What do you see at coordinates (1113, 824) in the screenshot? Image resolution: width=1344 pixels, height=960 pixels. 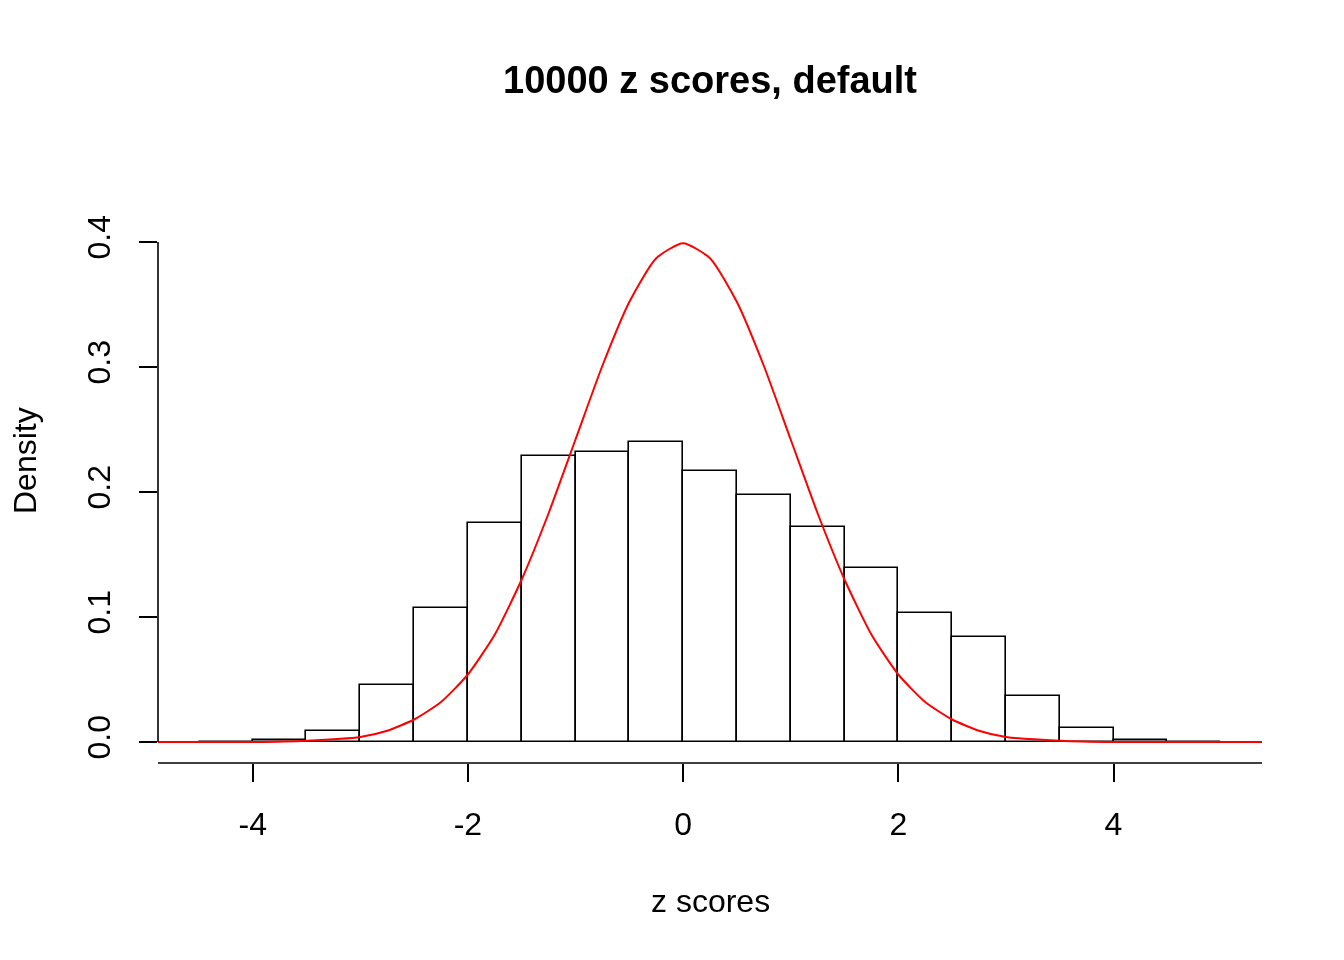 I see `x-tick-label: 4` at bounding box center [1113, 824].